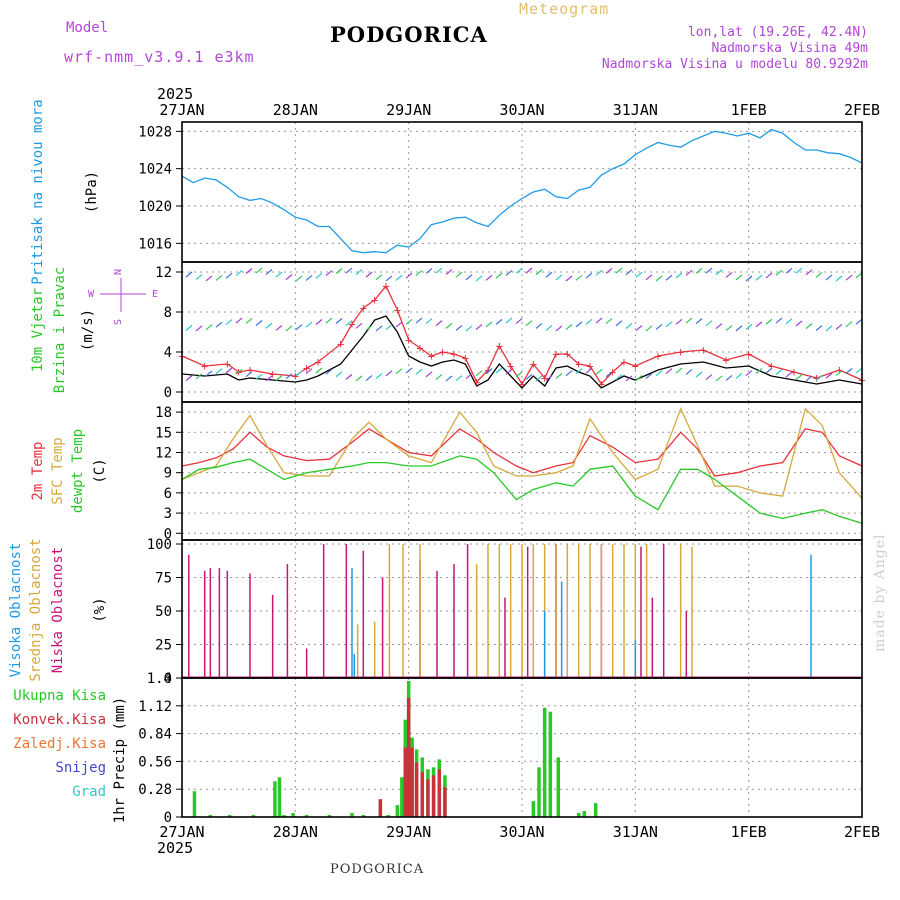 The width and height of the screenshot is (900, 900). I want to click on y-tick-wind: 0, so click(168, 393).